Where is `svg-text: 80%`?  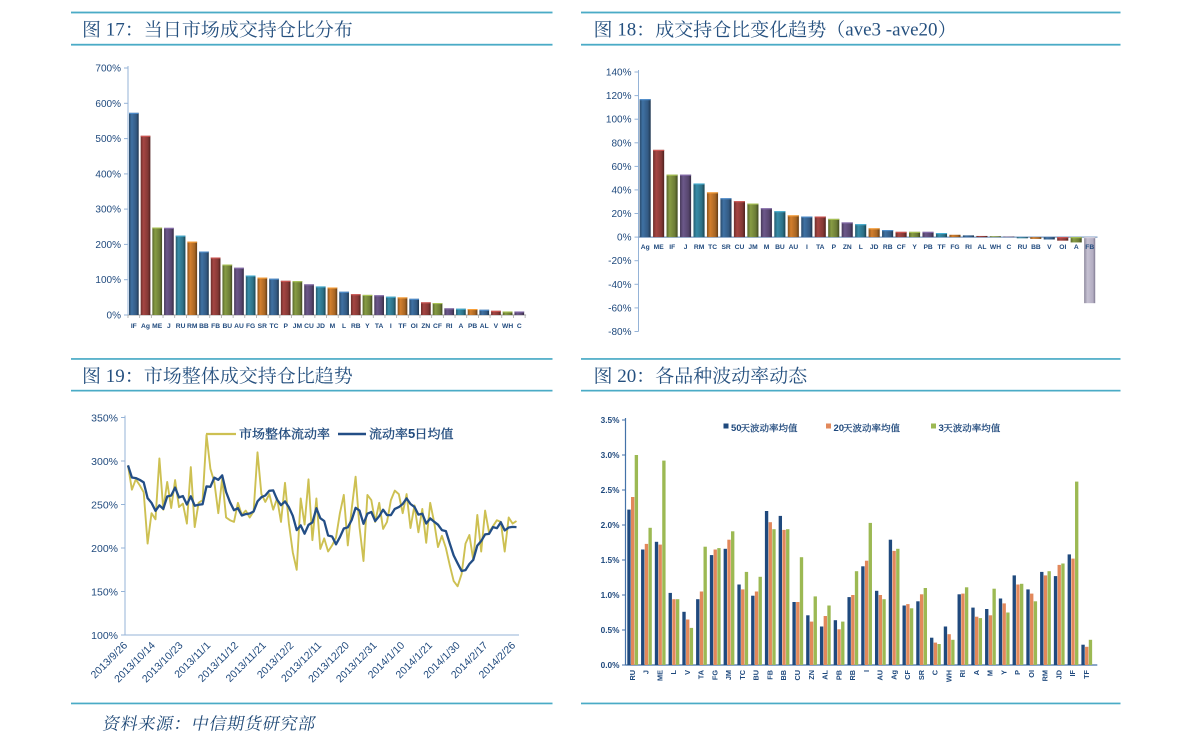
svg-text: 80% is located at coordinates (621, 143).